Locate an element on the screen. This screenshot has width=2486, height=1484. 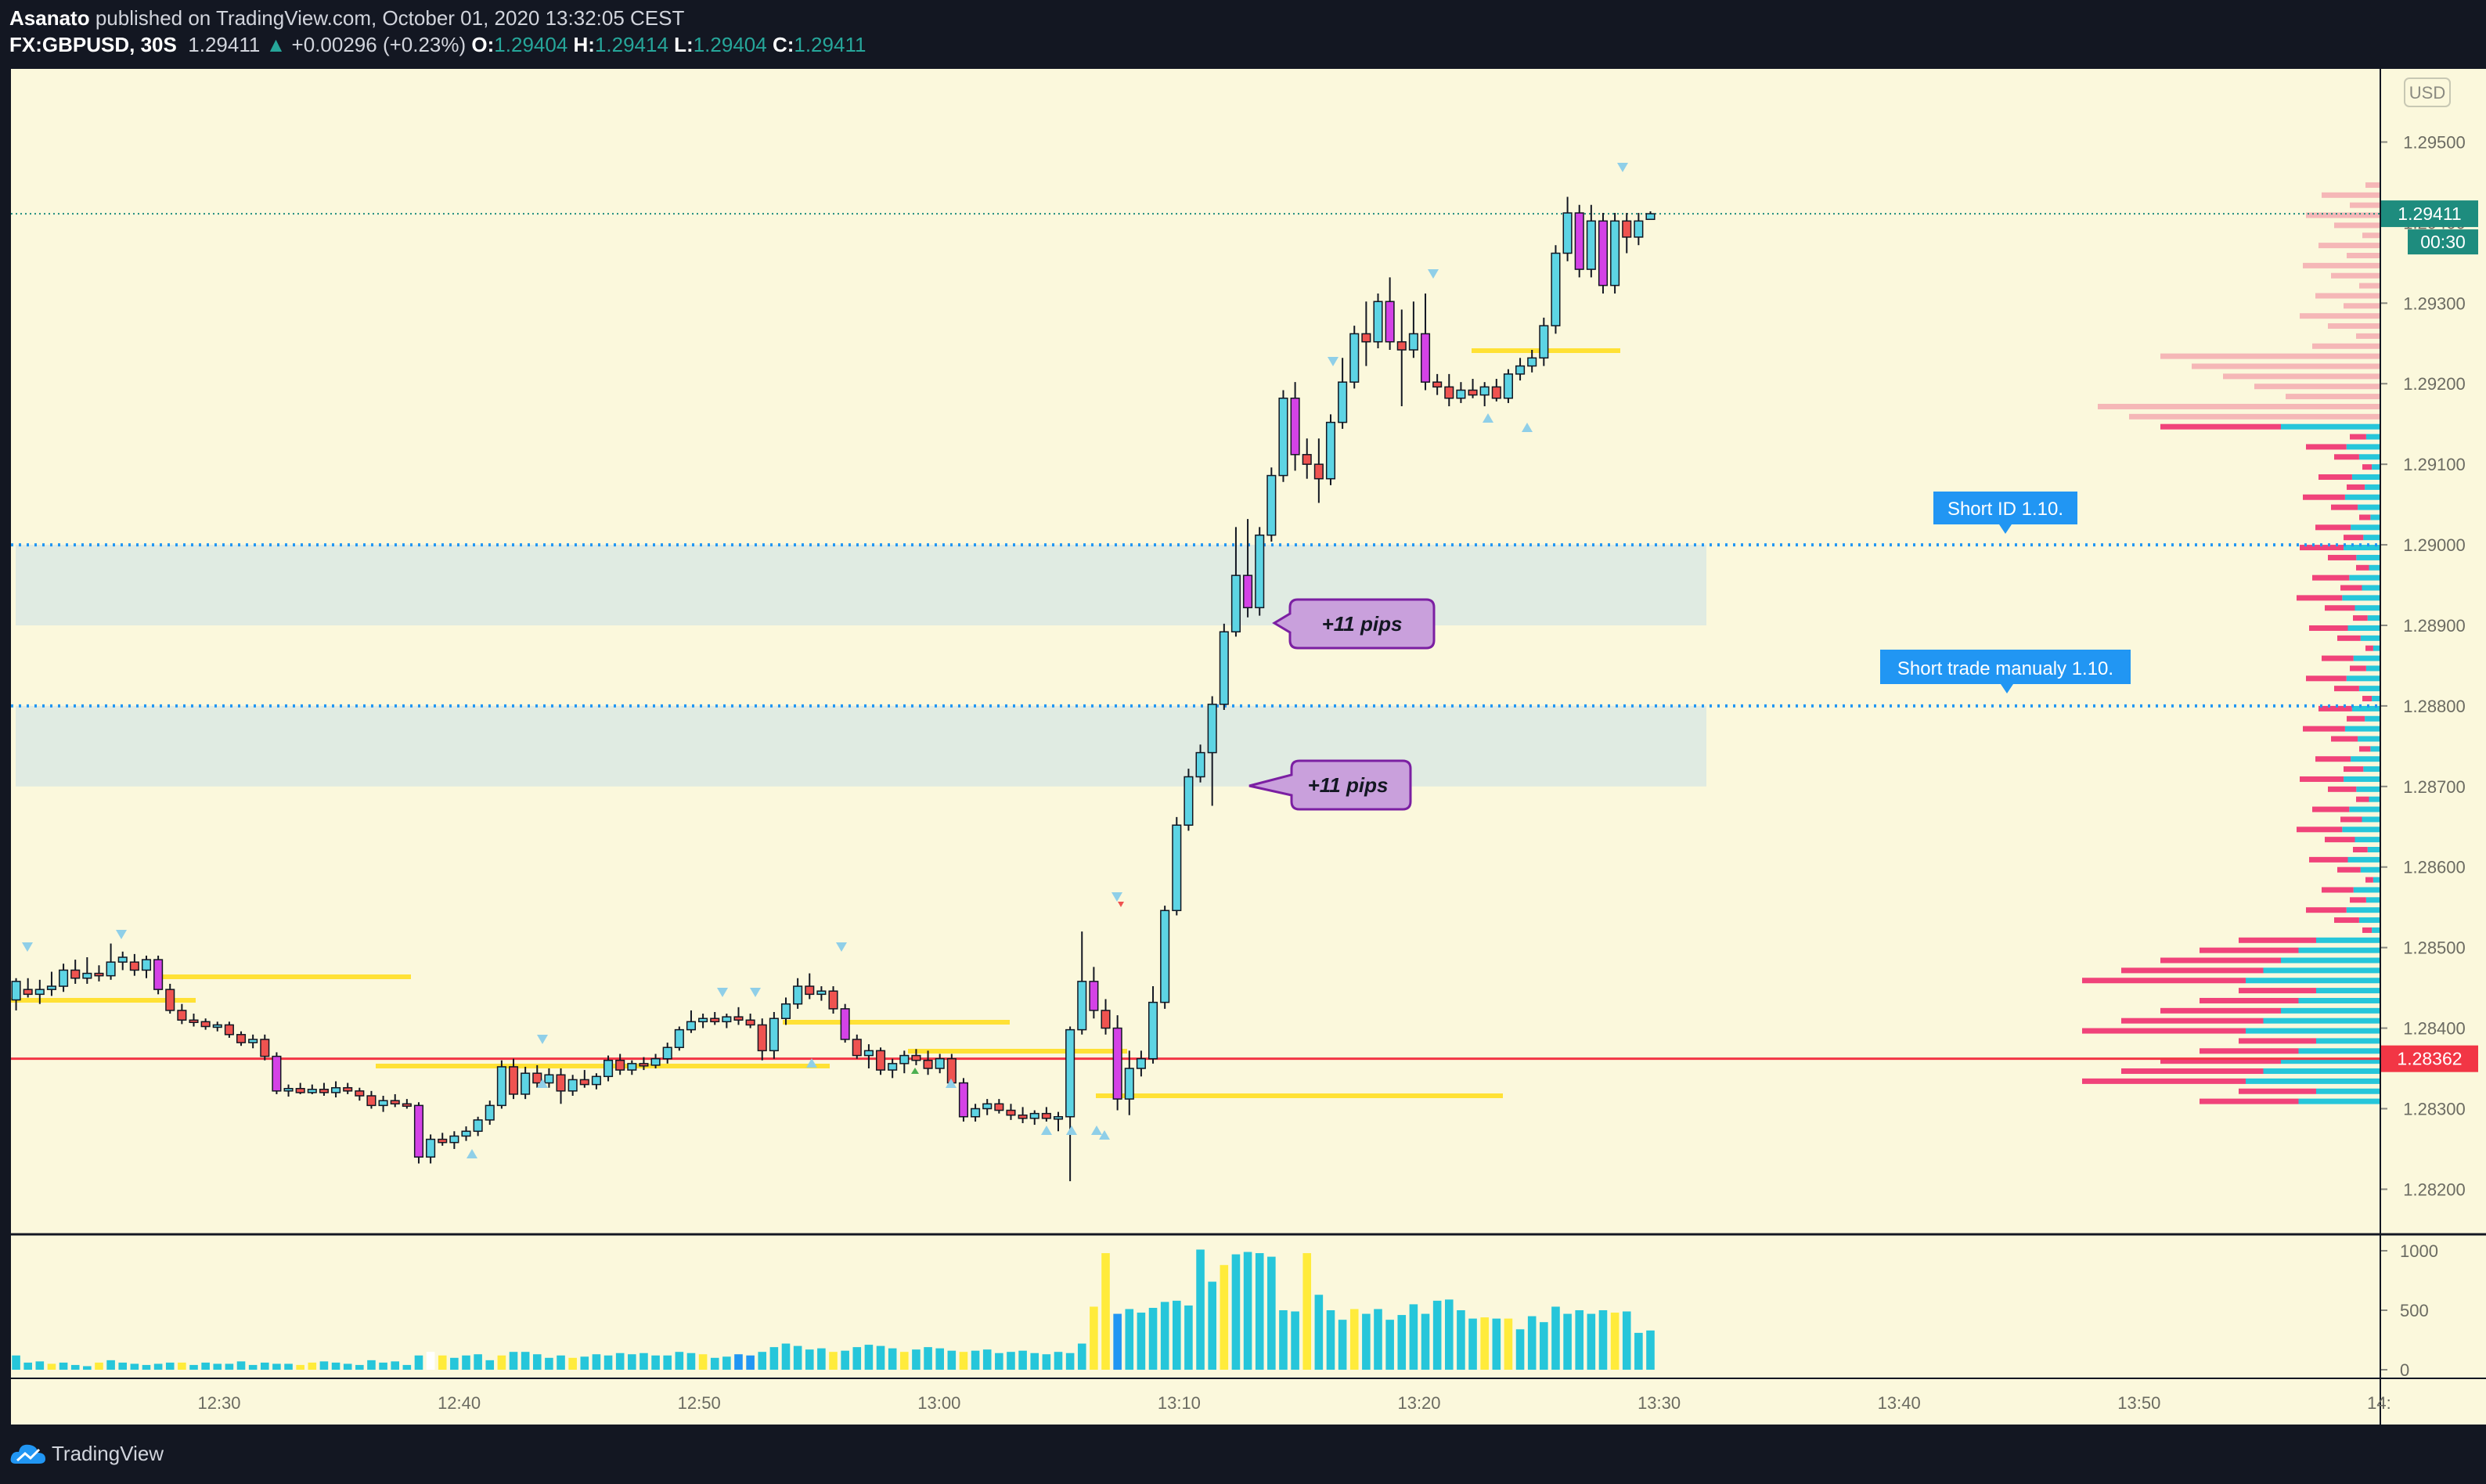
callout-pips-lower: +11 pips is located at coordinates (1330, 785).